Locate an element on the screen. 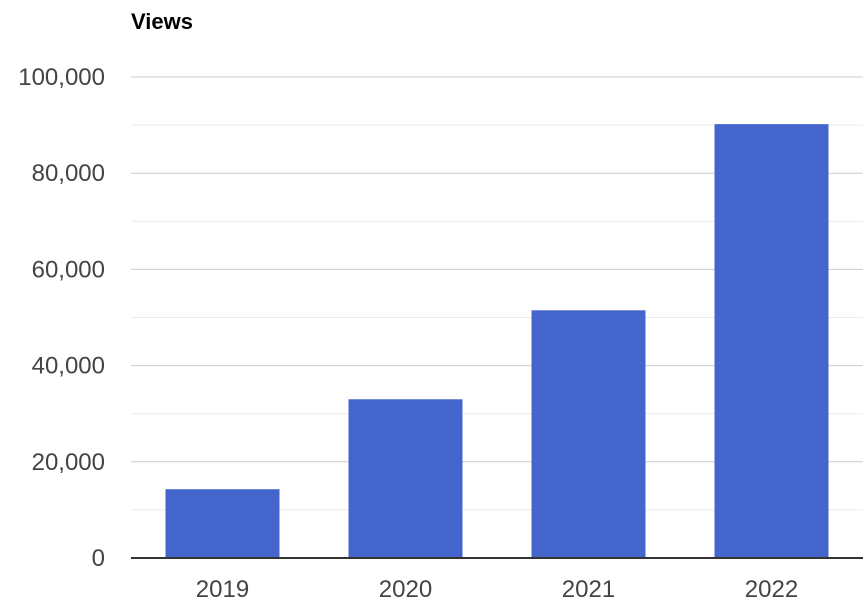 Image resolution: width=863 pixels, height=601 pixels. y-tick-label: 40,000 is located at coordinates (68, 366).